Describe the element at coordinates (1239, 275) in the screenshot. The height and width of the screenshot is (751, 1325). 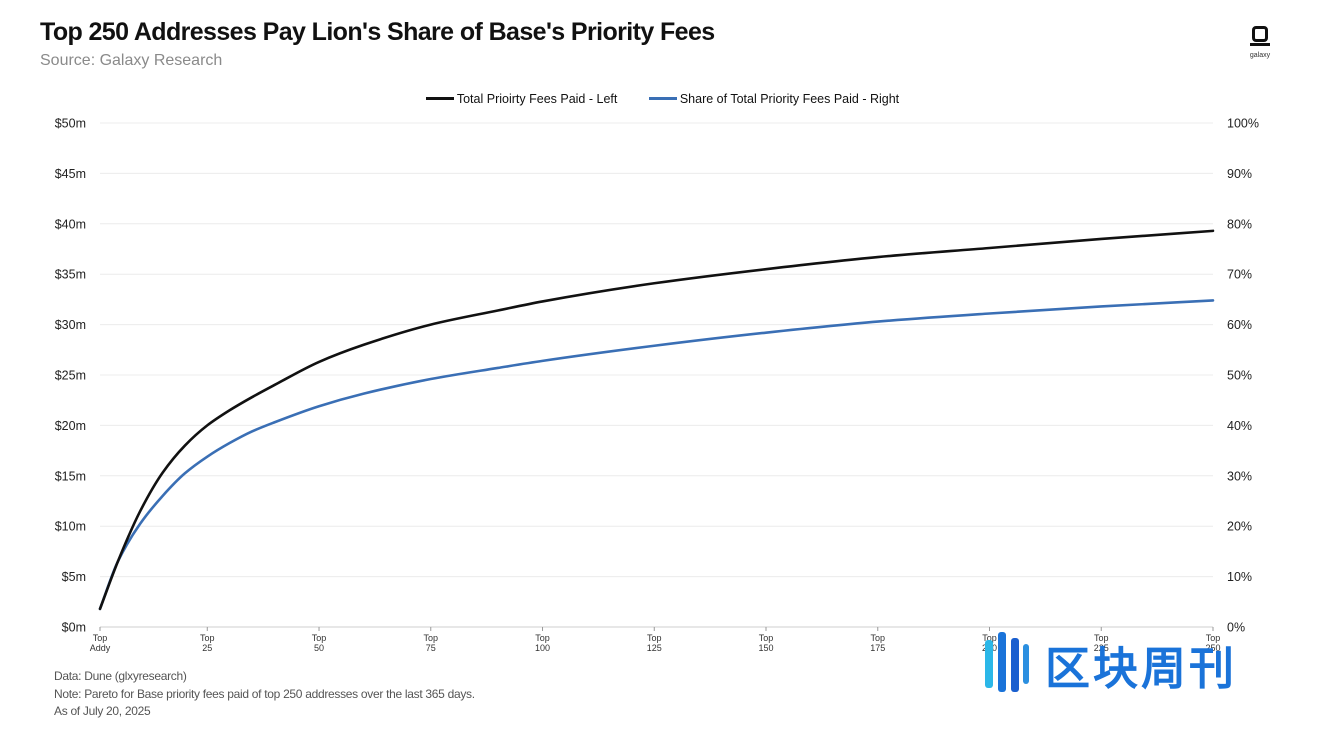
I see `right-tick-label: 70%` at that location.